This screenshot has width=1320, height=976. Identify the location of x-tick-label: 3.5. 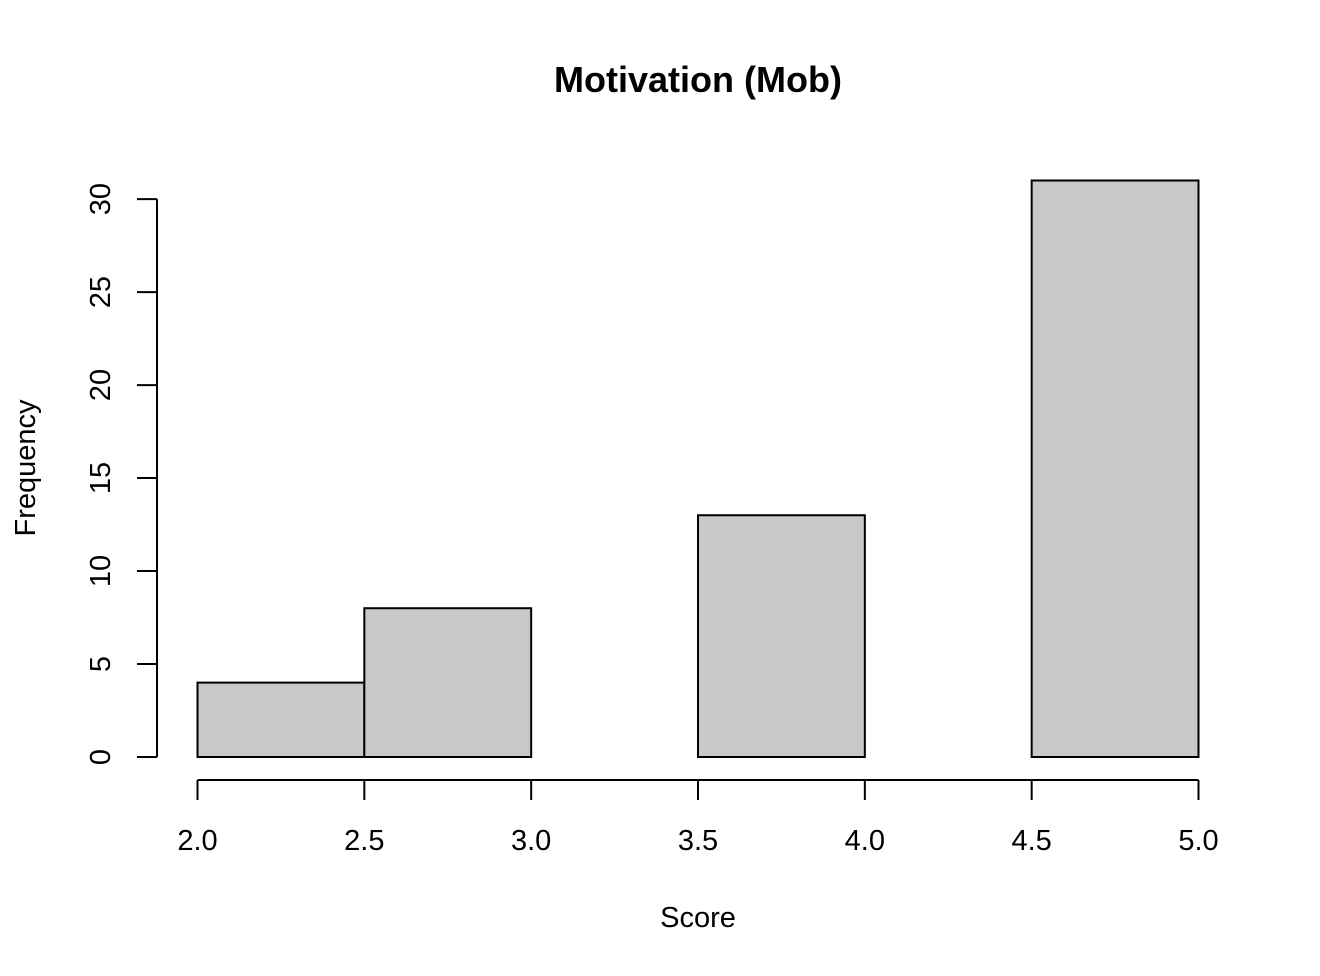
(698, 841).